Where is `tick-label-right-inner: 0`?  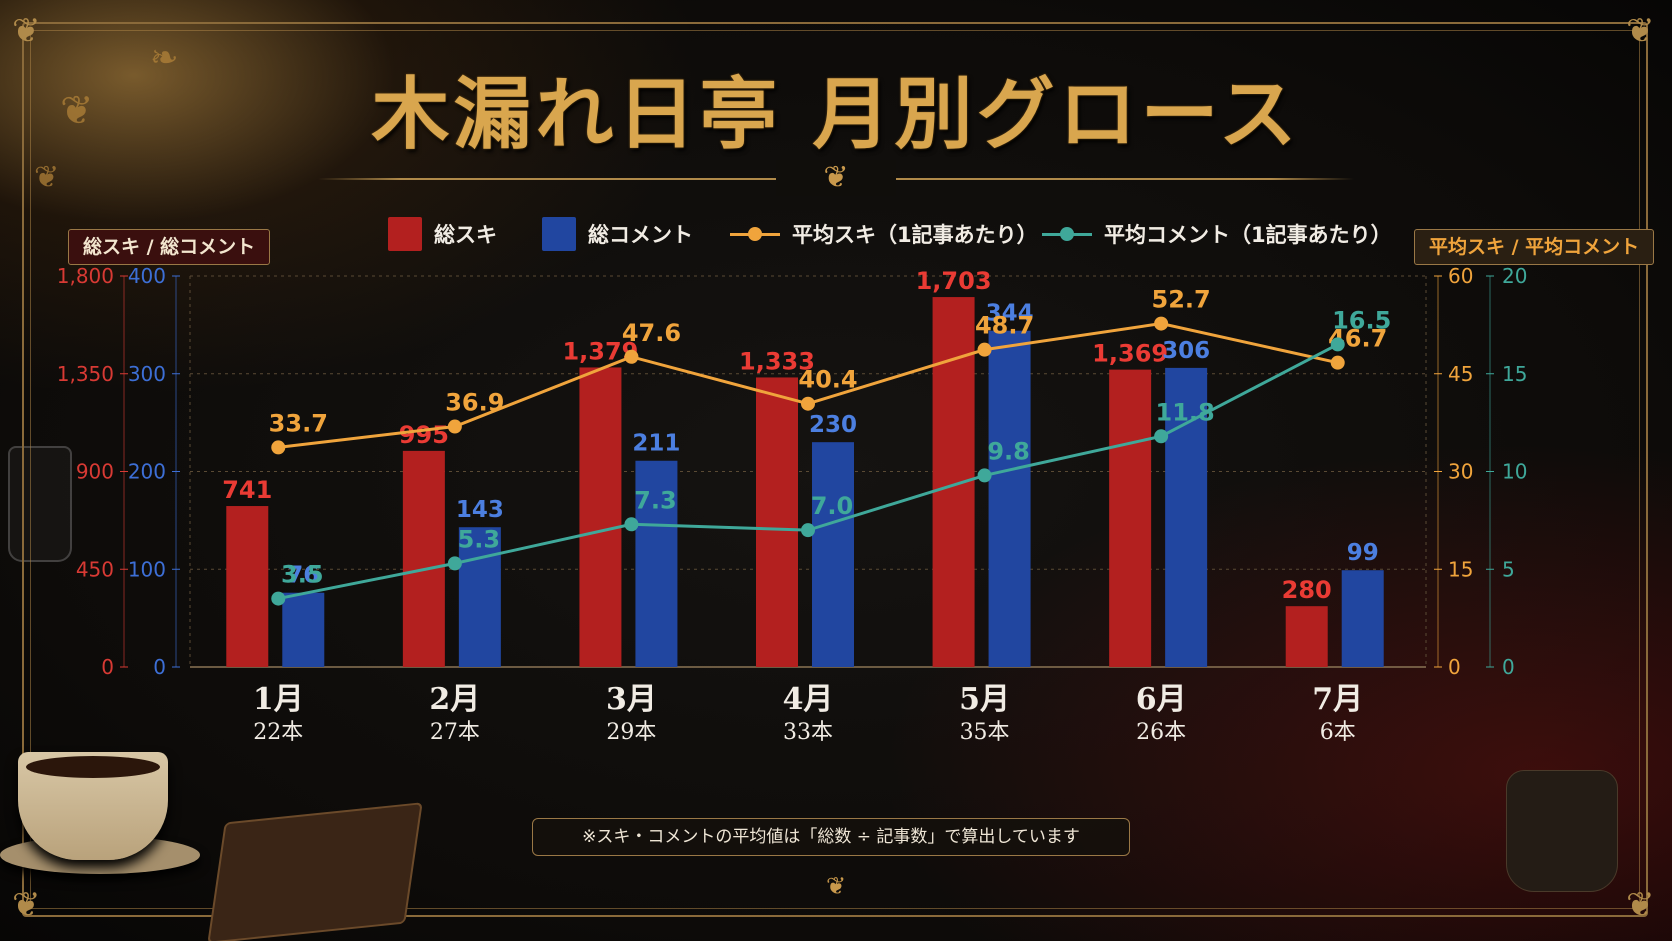
tick-label-right-inner: 0 is located at coordinates (1454, 667).